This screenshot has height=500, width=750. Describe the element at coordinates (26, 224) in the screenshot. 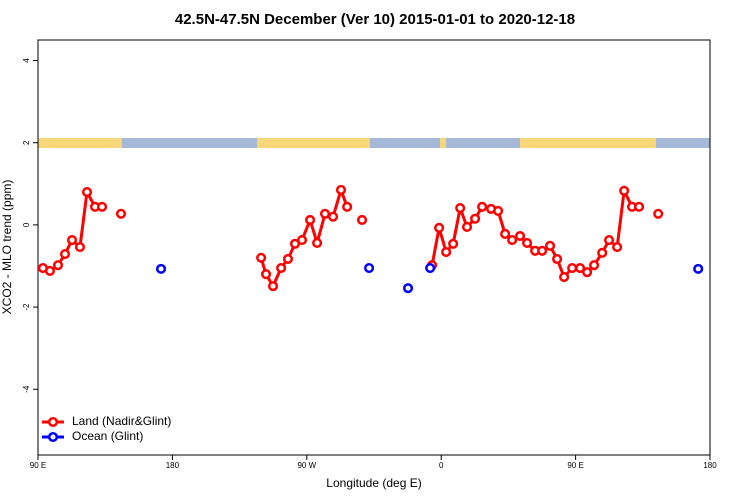

I see `y-tick-label: 0` at that location.